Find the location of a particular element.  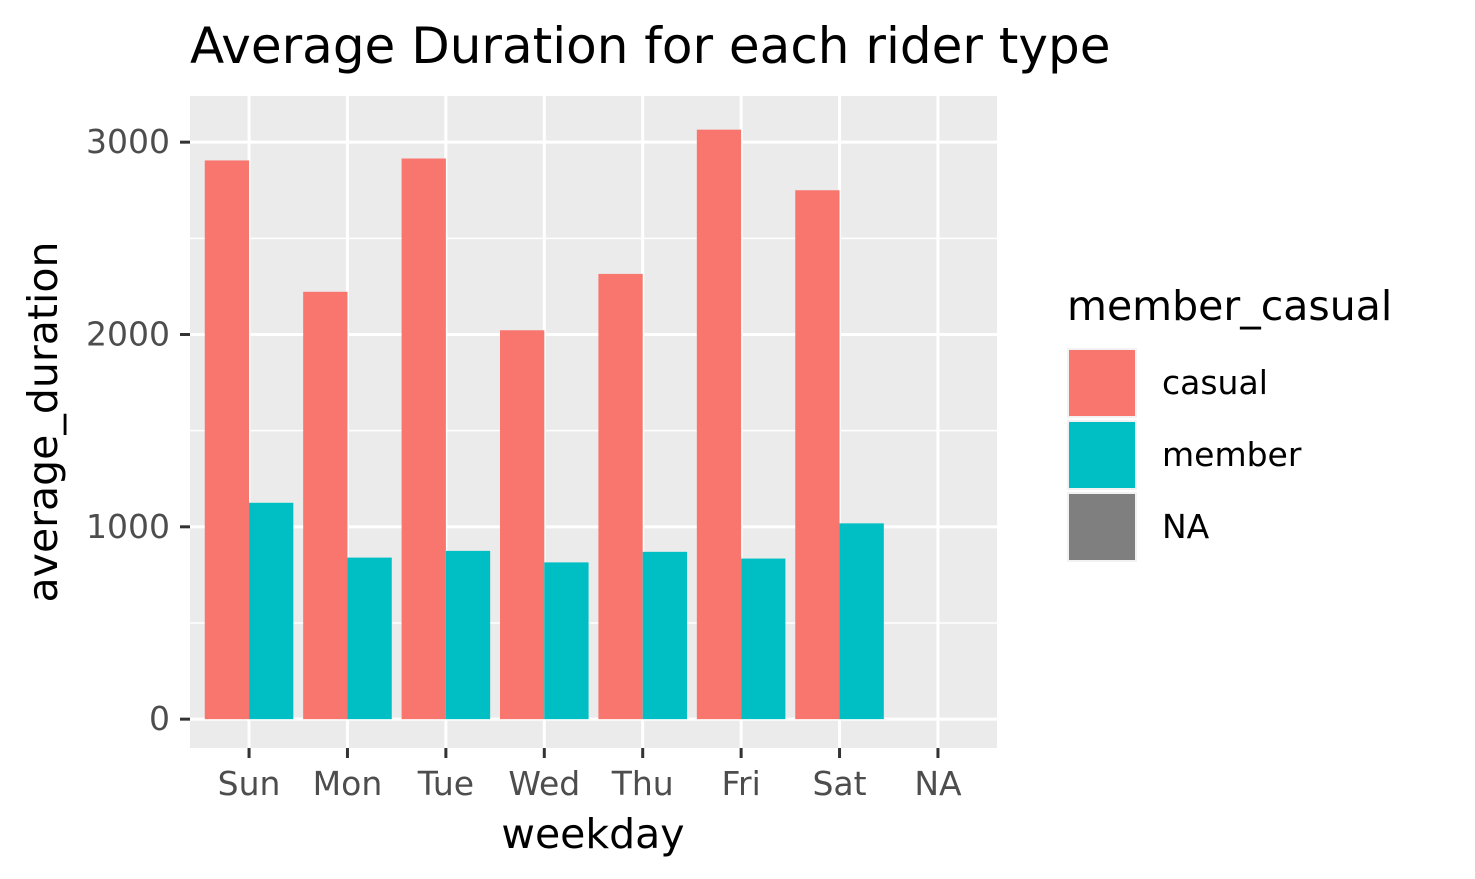

bar-member-sat is located at coordinates (861, 621).